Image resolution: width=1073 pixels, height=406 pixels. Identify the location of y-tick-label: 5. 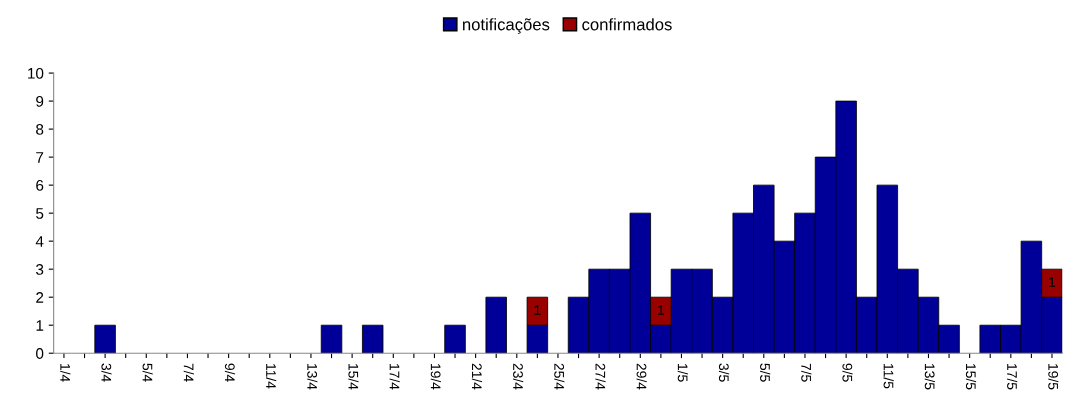
(40, 213).